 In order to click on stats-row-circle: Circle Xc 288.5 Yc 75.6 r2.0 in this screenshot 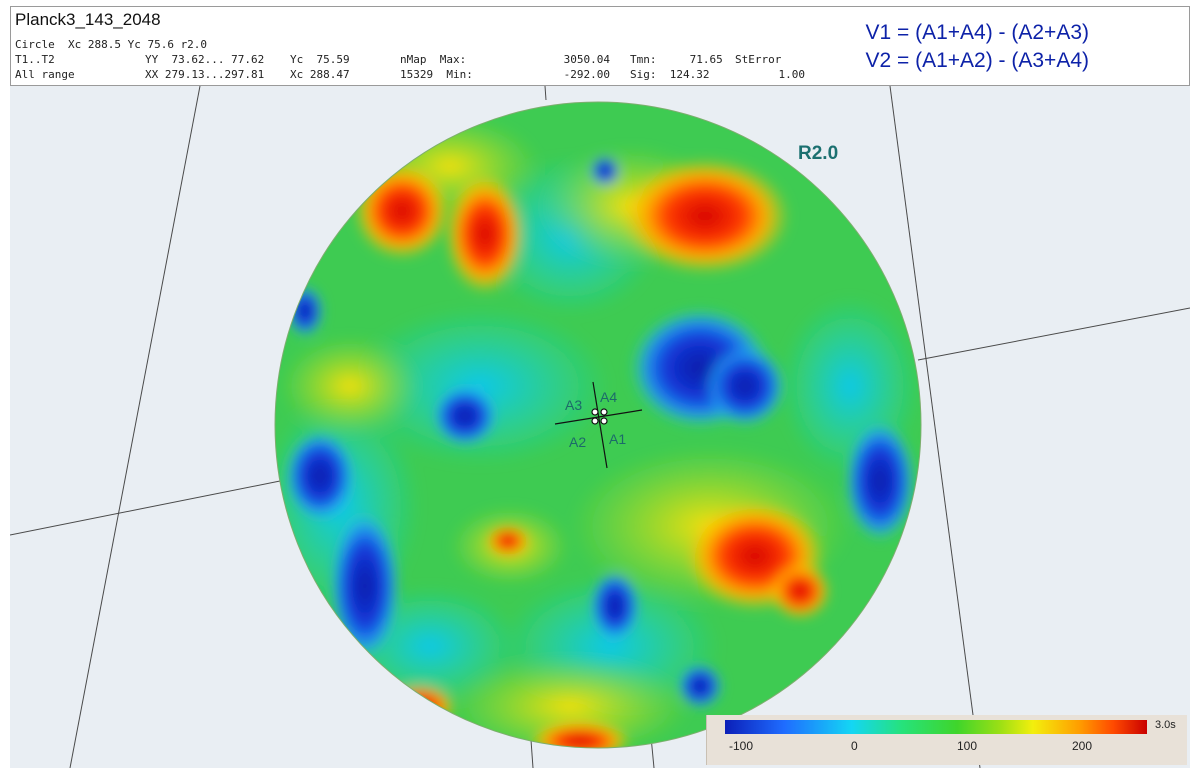, I will do `click(425, 44)`.